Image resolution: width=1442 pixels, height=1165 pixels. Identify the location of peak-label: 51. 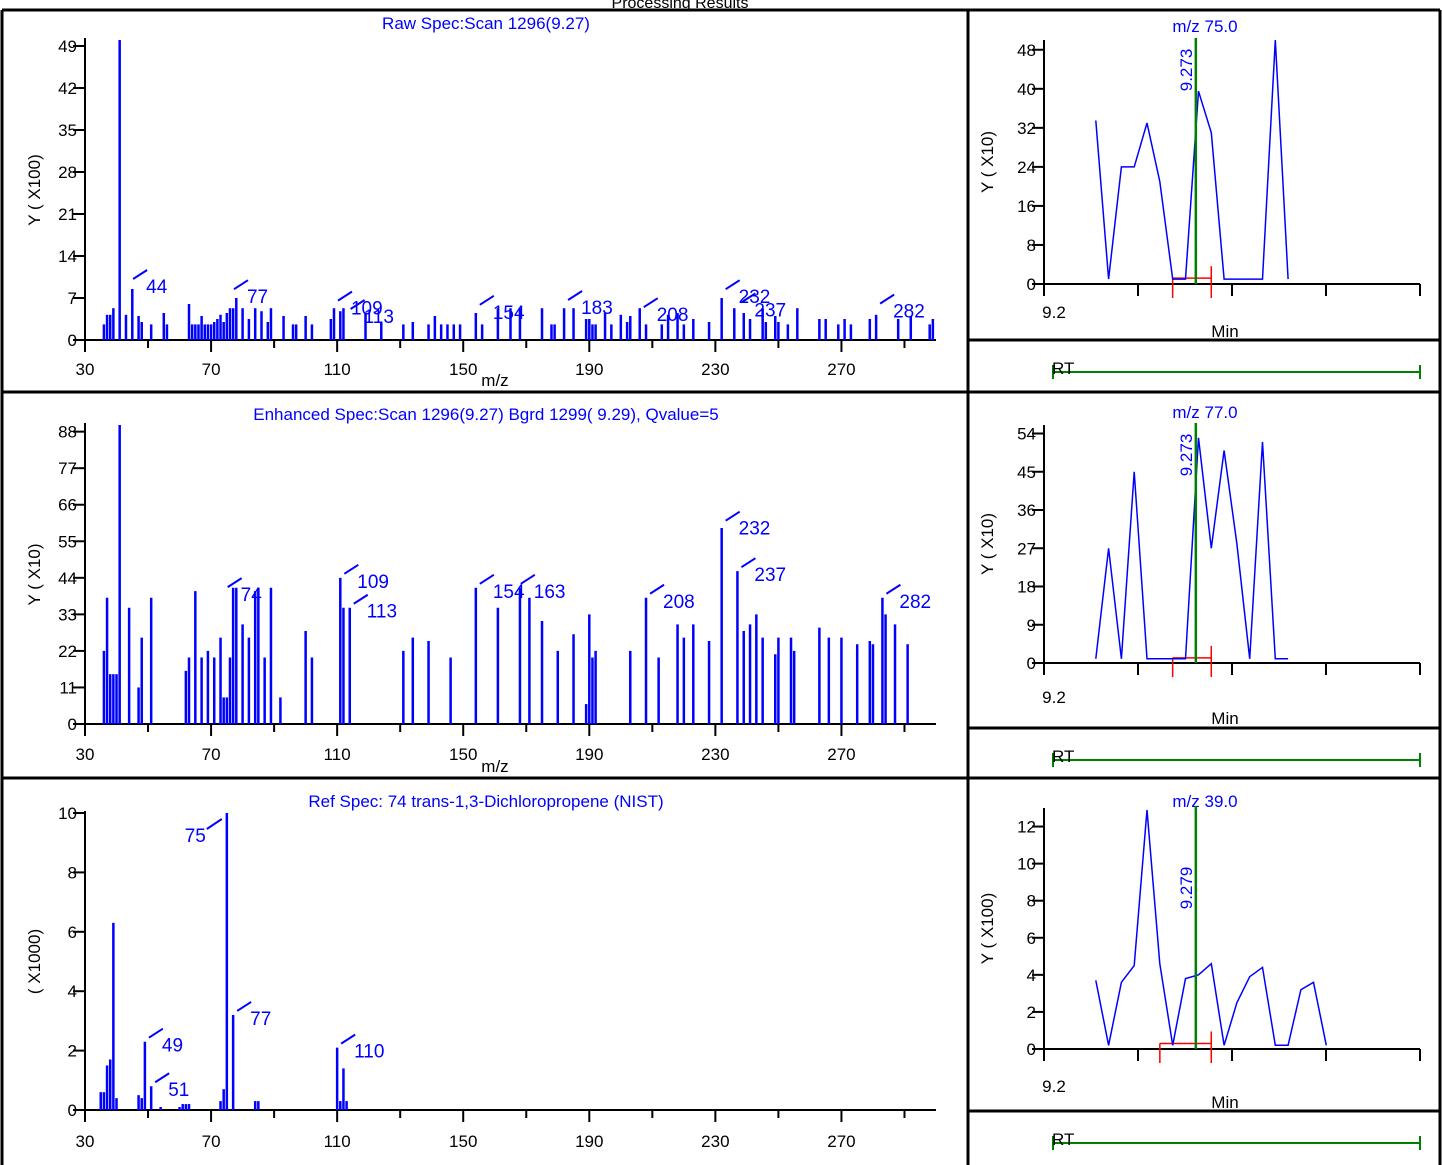
(178, 1090).